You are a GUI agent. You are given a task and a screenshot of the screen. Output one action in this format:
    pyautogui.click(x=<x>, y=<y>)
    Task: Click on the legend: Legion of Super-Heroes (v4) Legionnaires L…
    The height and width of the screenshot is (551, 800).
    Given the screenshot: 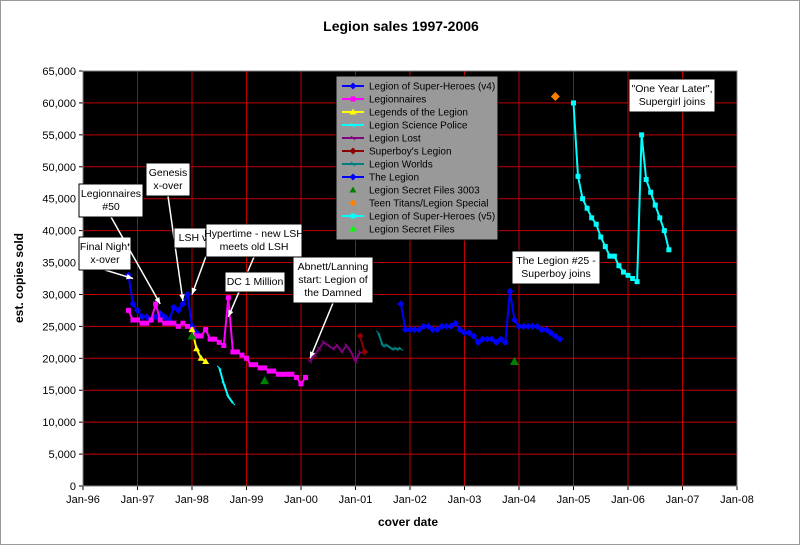 What is the action you would take?
    pyautogui.click(x=417, y=158)
    